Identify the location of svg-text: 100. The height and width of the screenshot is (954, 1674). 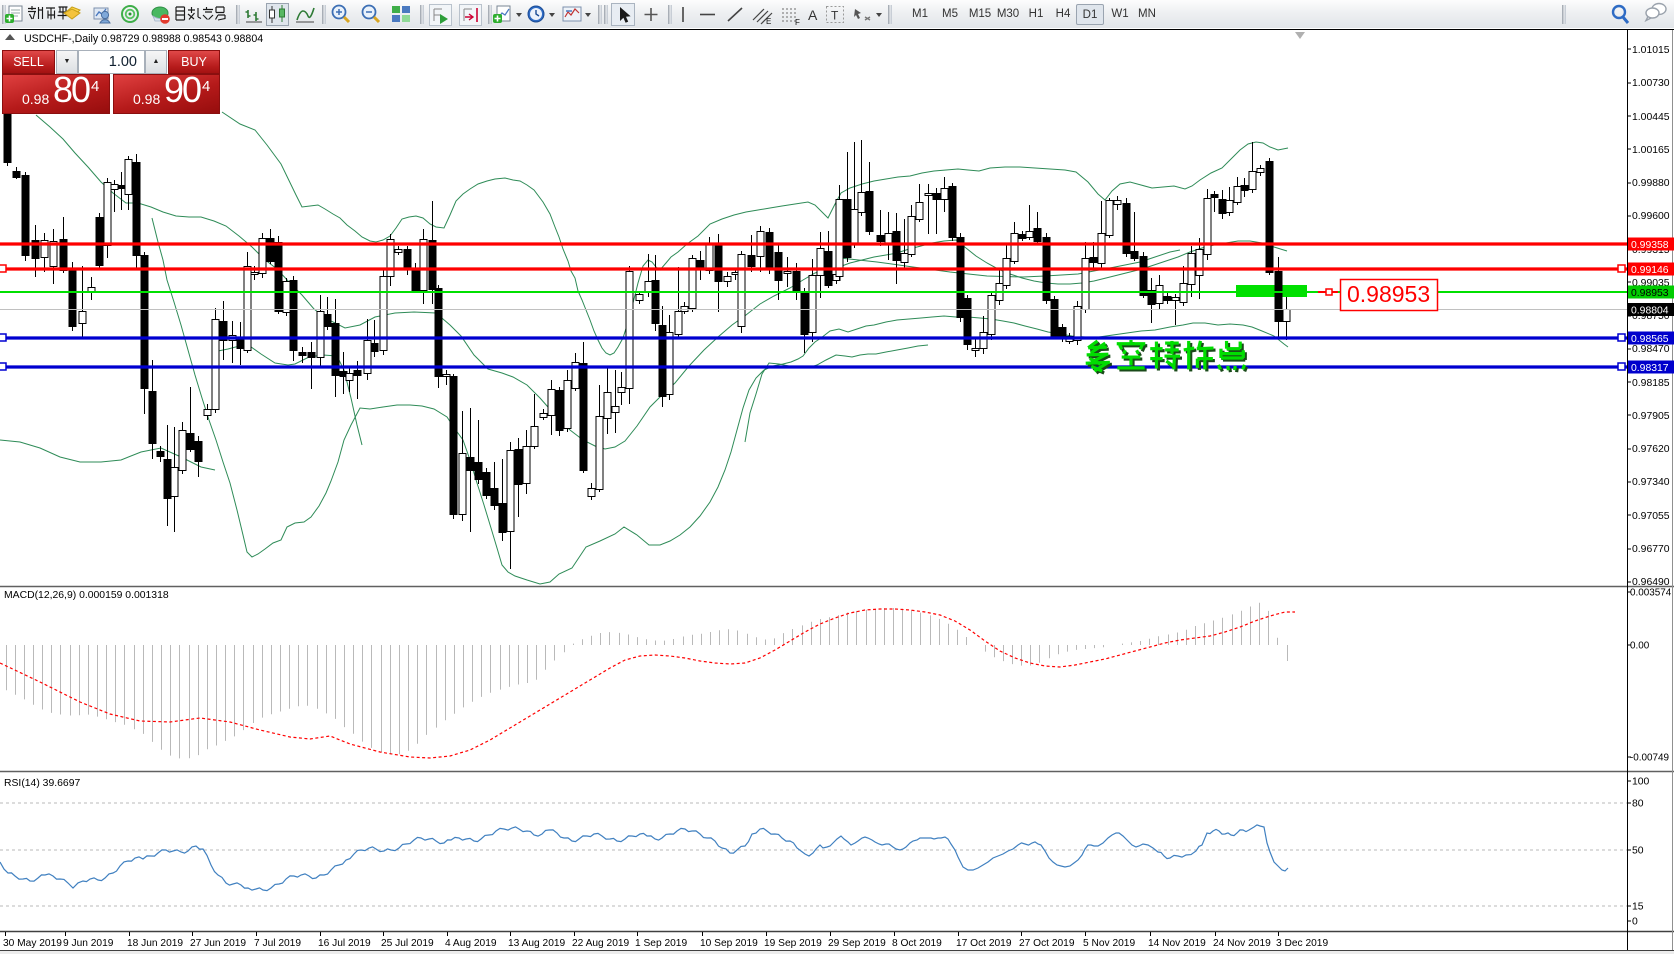
(1641, 782).